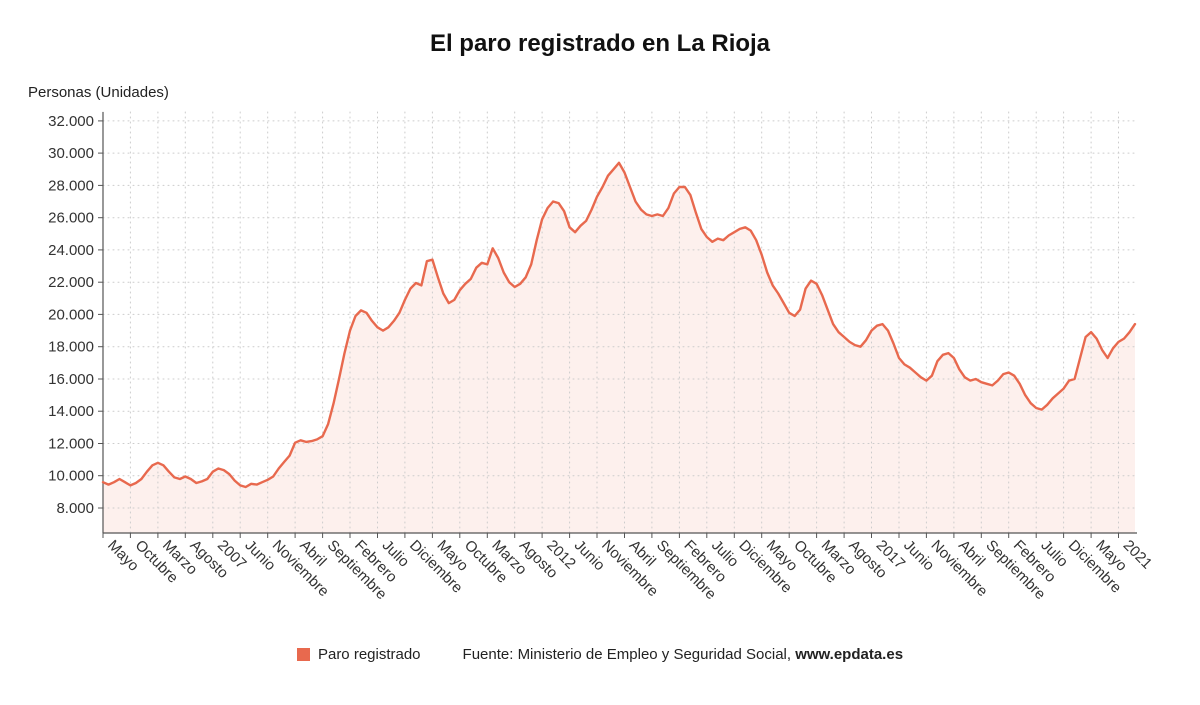 The height and width of the screenshot is (705, 1200). Describe the element at coordinates (71, 314) in the screenshot. I see `svg-text: 20.000` at that location.